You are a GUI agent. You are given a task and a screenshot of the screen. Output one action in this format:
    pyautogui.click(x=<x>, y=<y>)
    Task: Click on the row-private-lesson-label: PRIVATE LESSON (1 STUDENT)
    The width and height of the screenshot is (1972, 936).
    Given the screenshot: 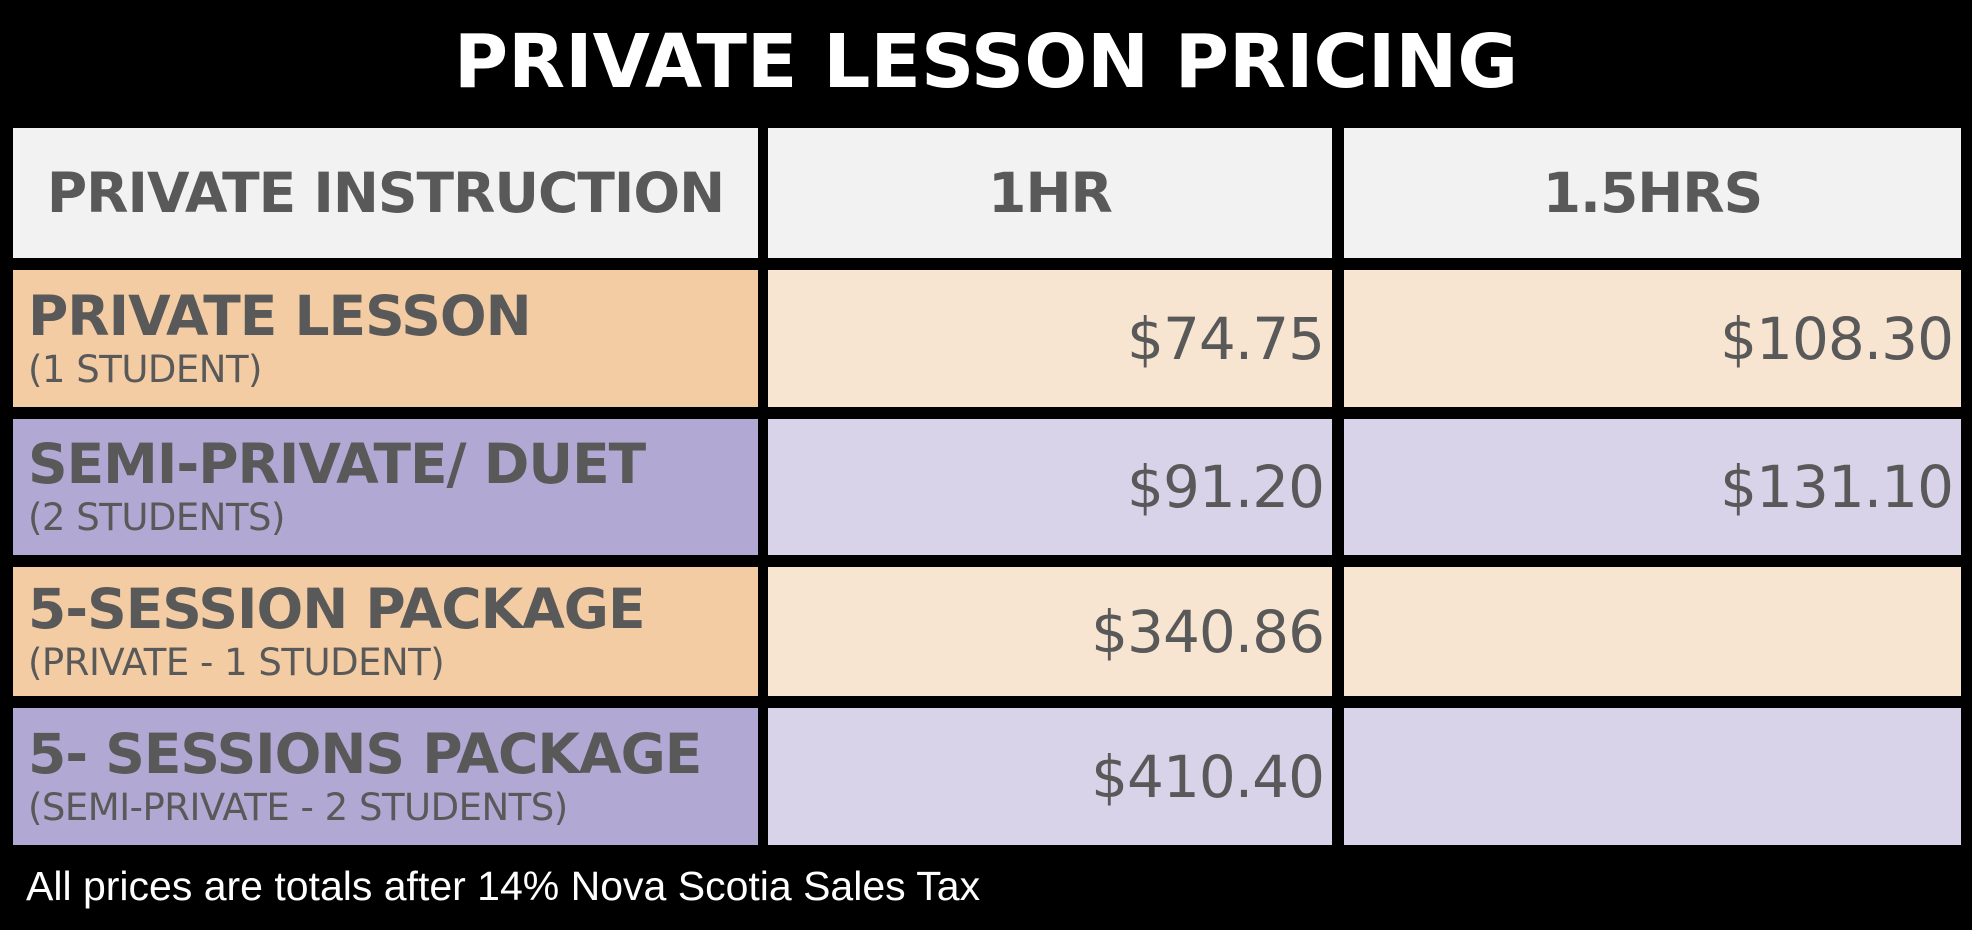 What is the action you would take?
    pyautogui.click(x=385, y=338)
    